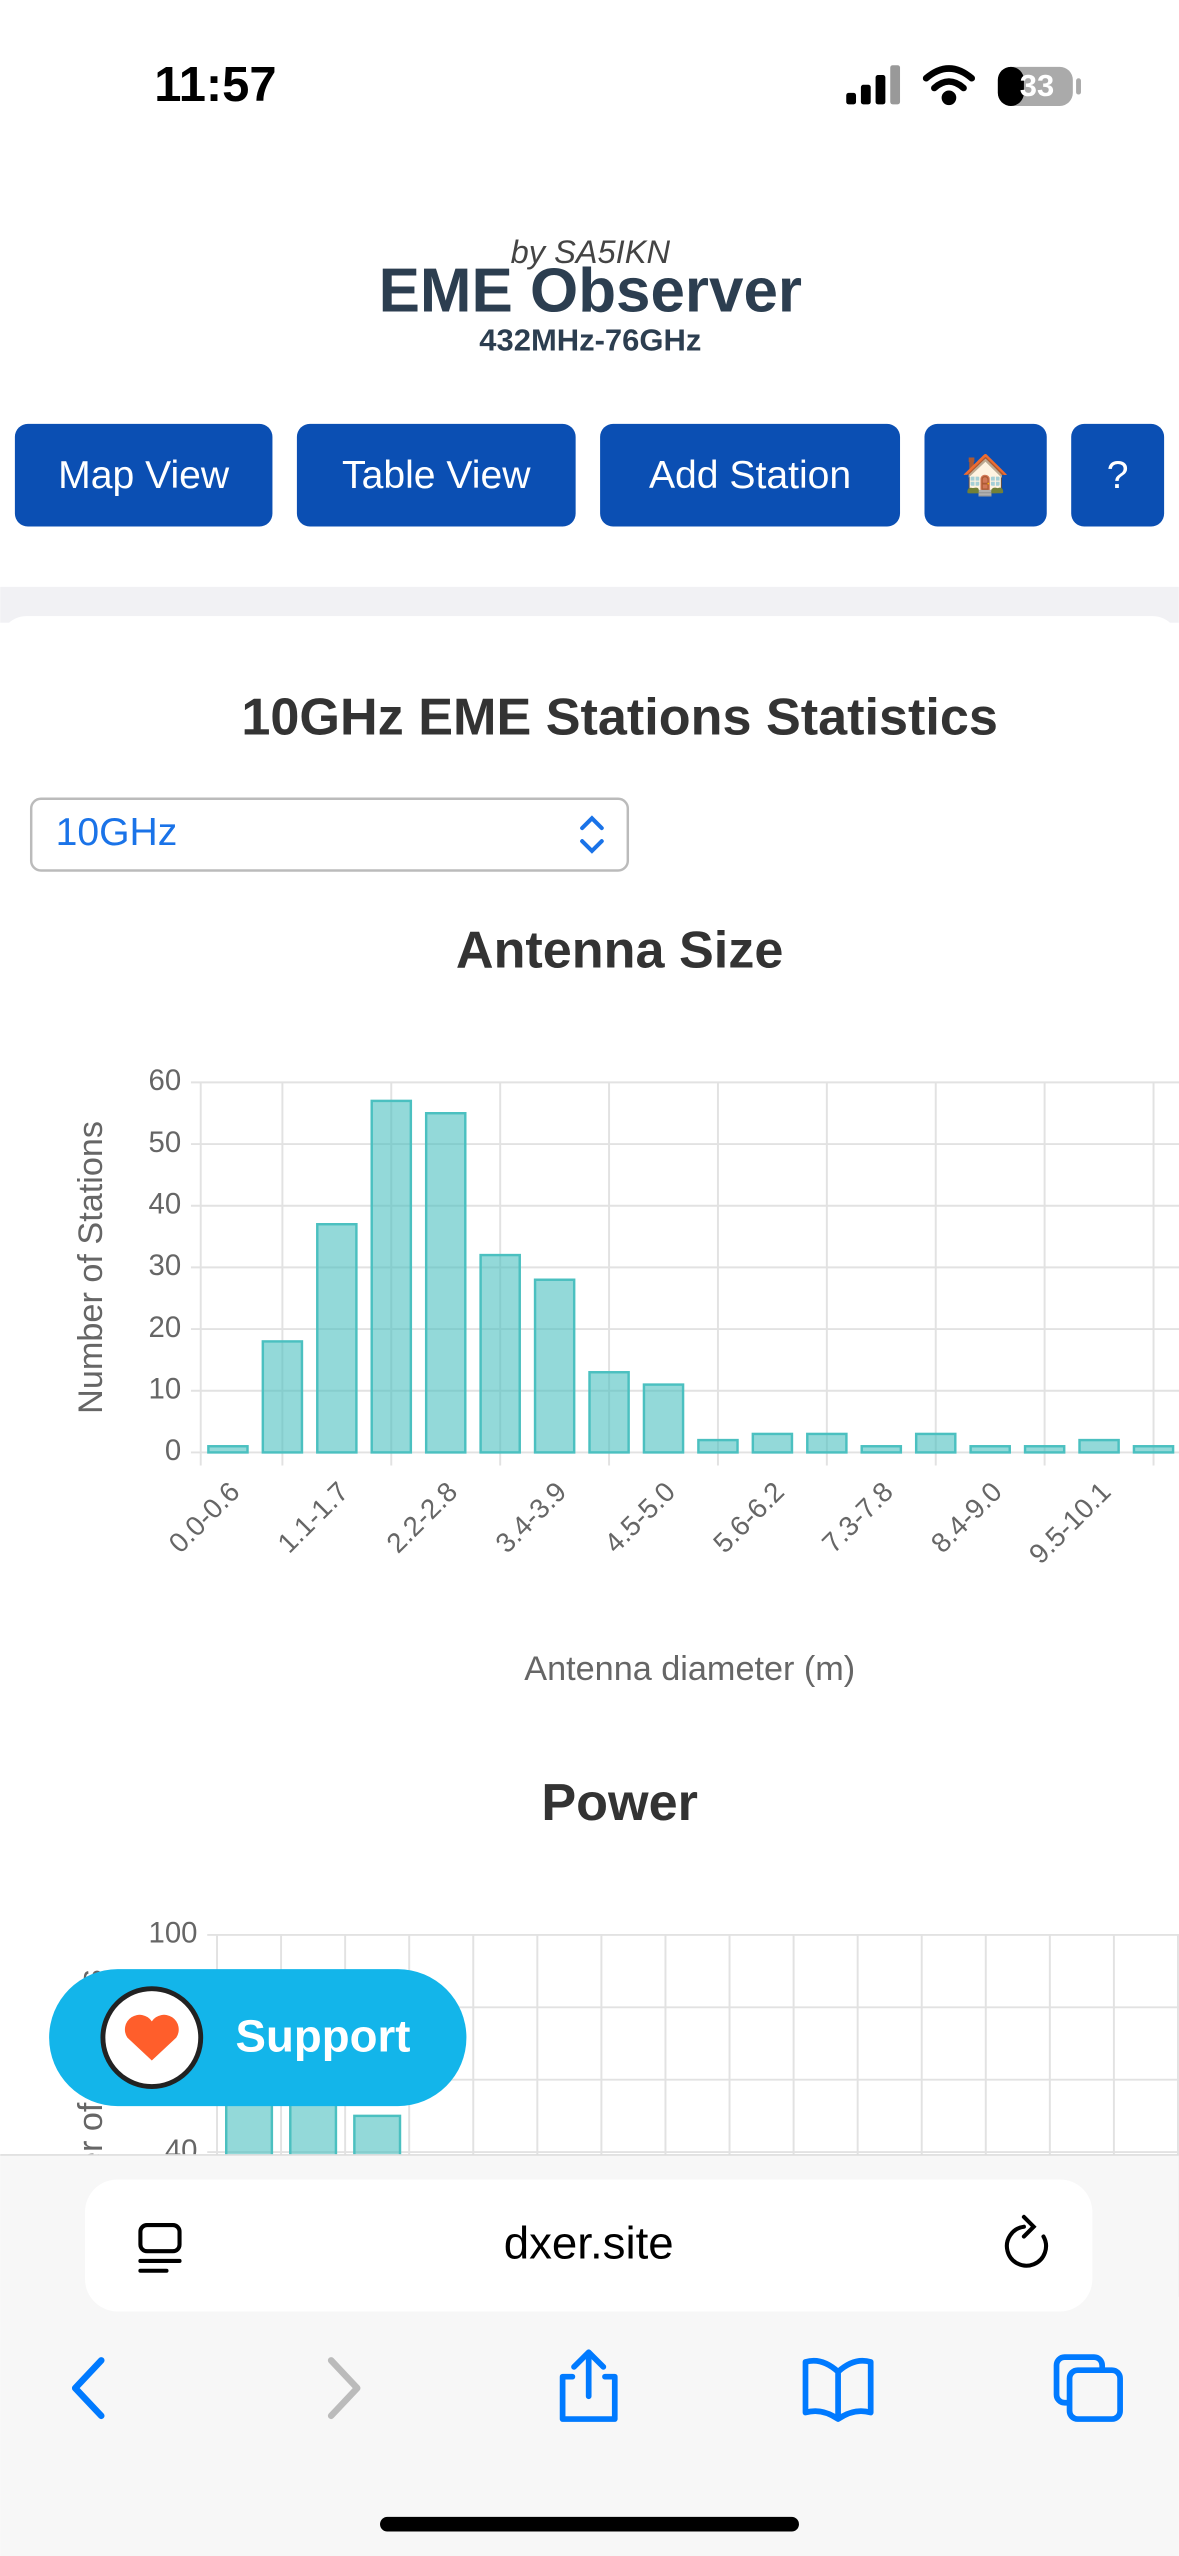  Describe the element at coordinates (88, 2388) in the screenshot. I see `back-icon` at that location.